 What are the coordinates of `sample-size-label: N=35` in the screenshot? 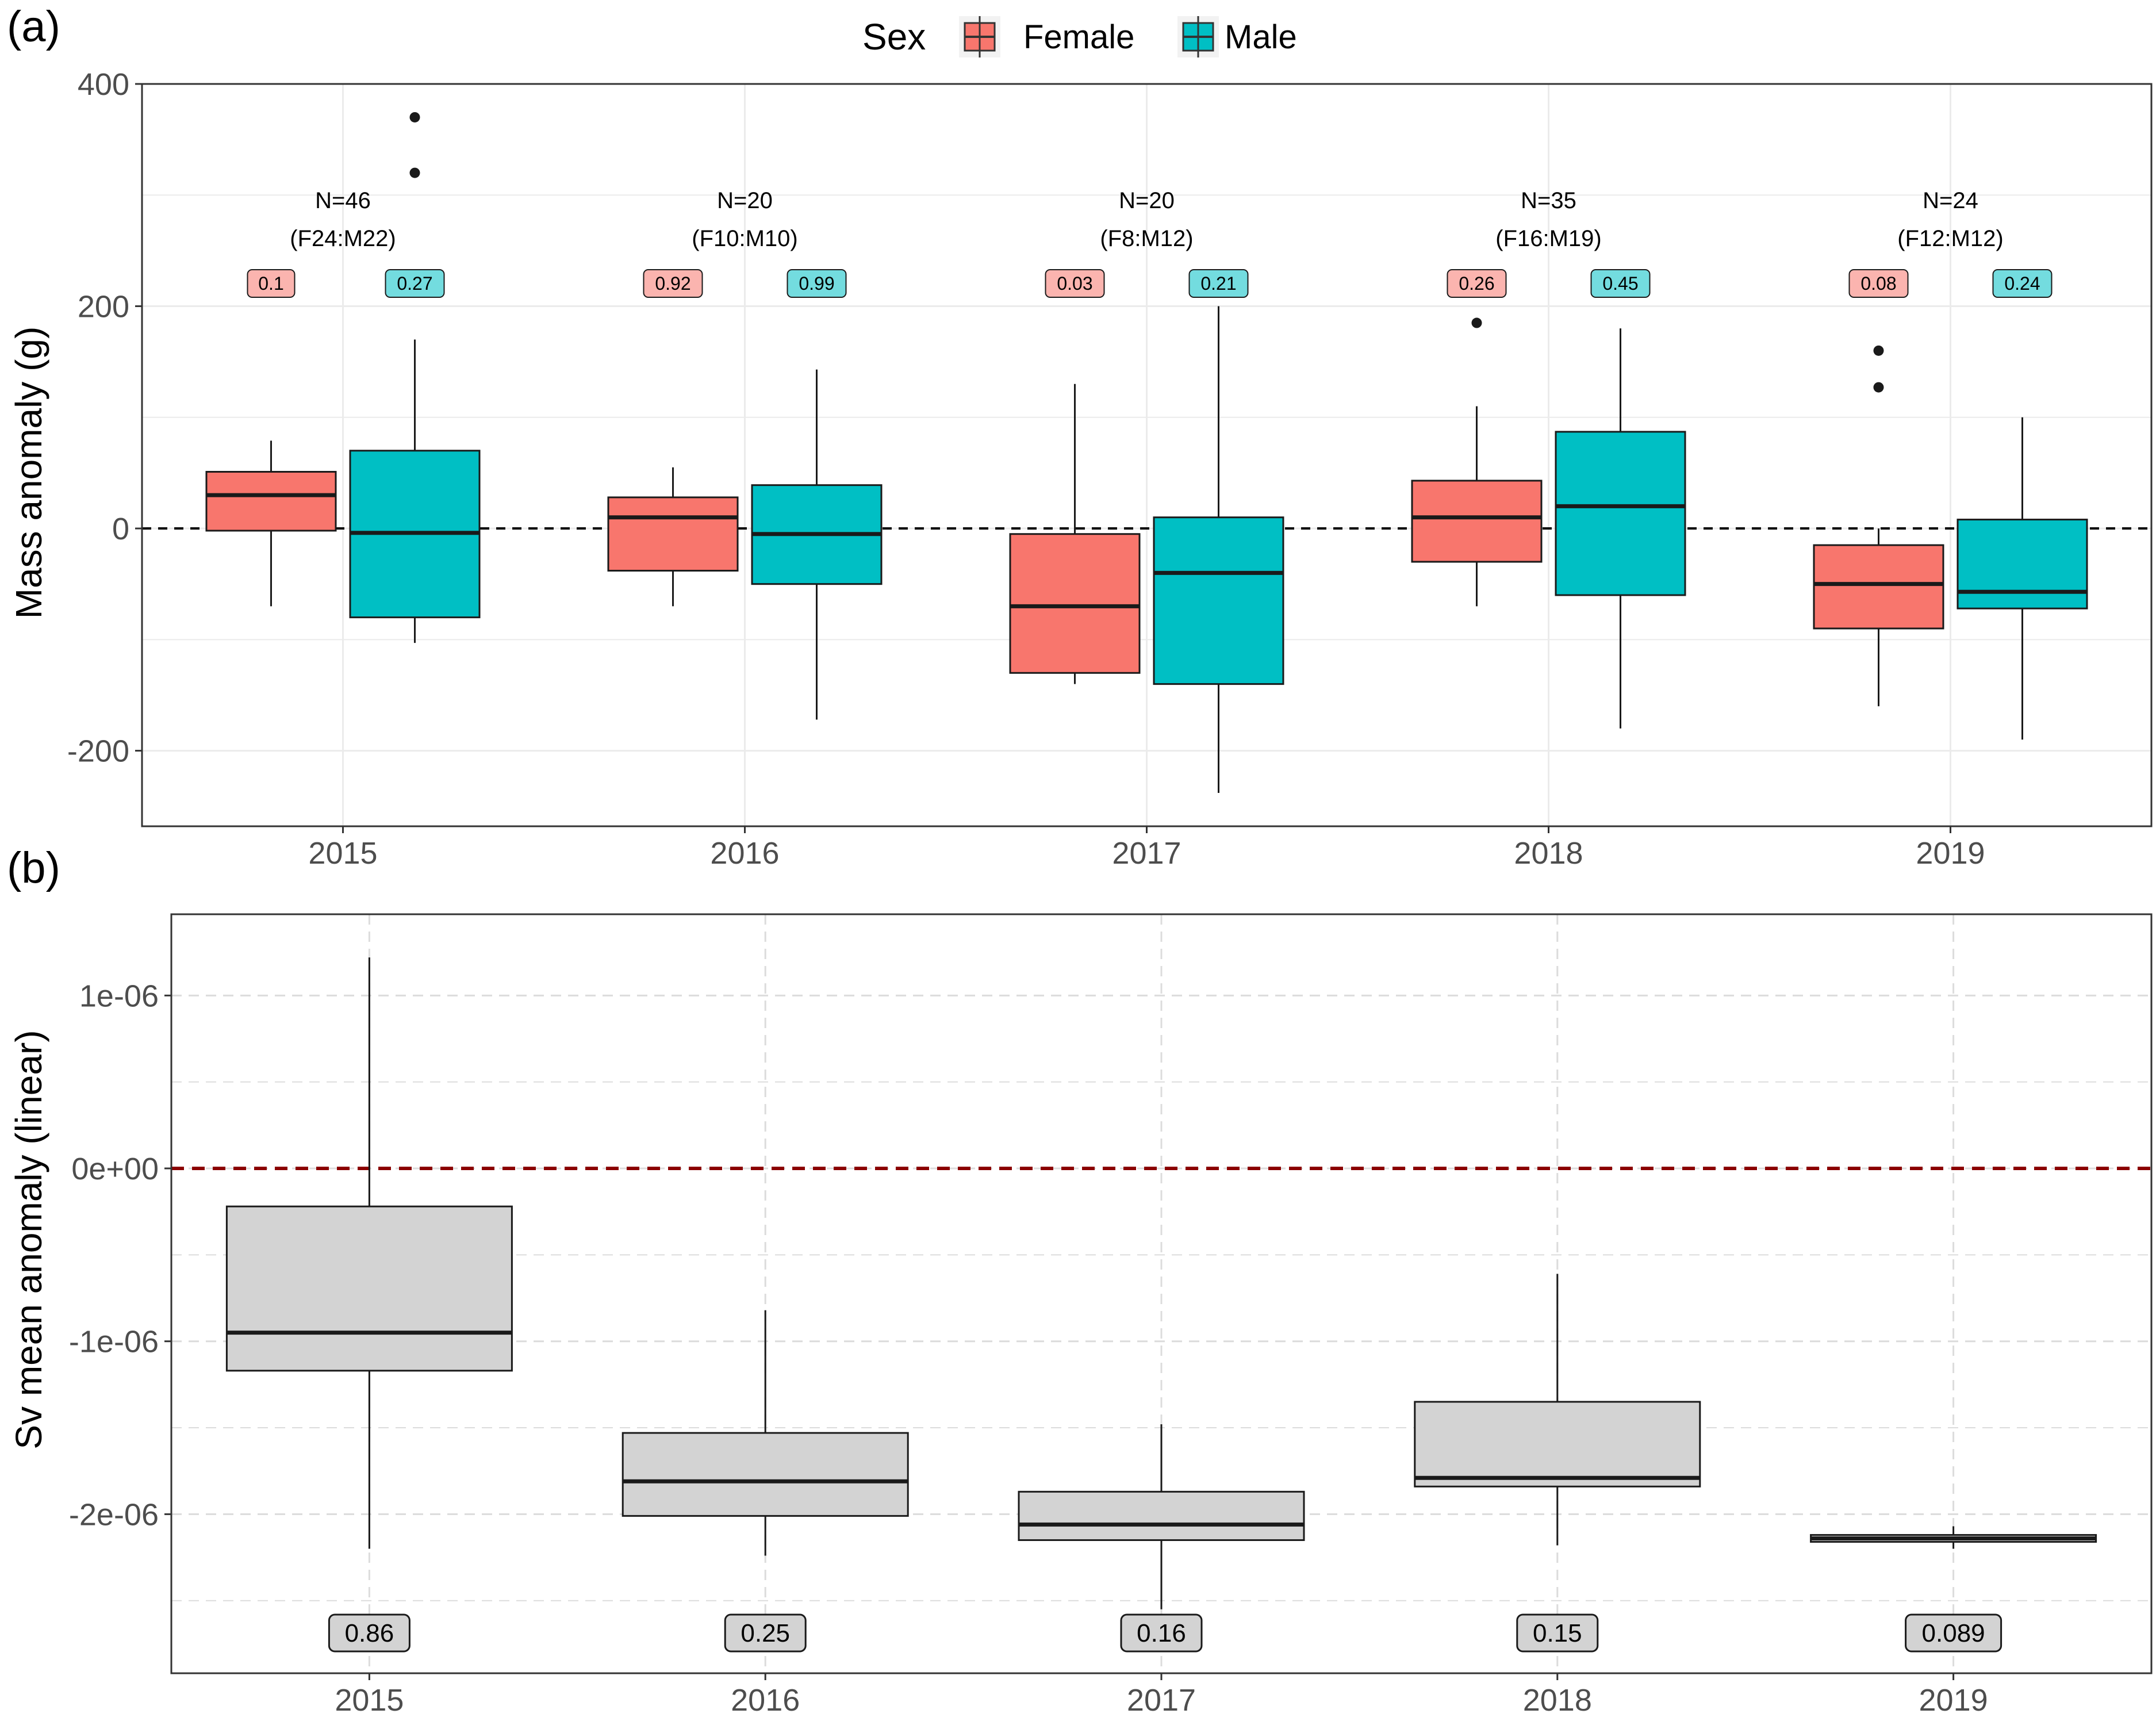 It's located at (1548, 200).